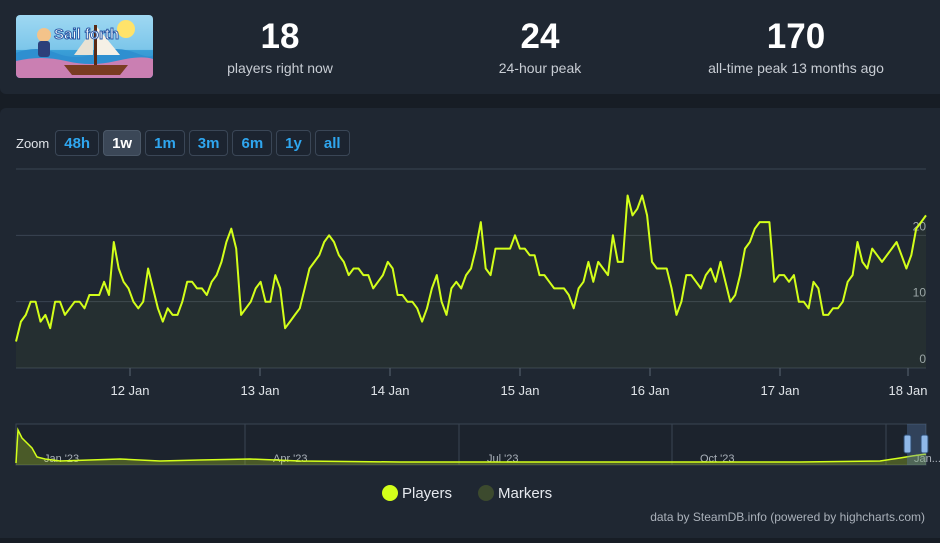  What do you see at coordinates (290, 459) in the screenshot?
I see `navigator-x-label: Apr '23` at bounding box center [290, 459].